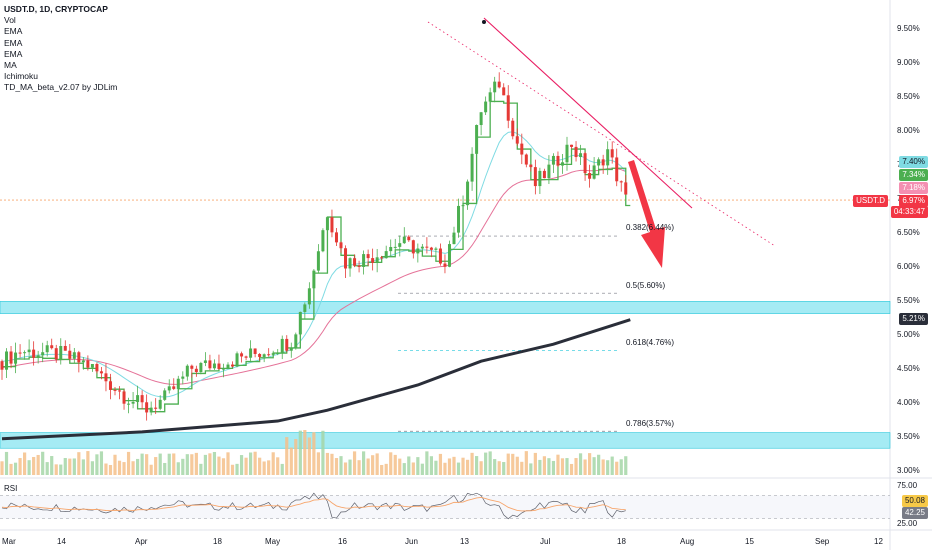 Image resolution: width=932 pixels, height=550 pixels. What do you see at coordinates (10, 20) in the screenshot?
I see `indicator-vol: Vol` at bounding box center [10, 20].